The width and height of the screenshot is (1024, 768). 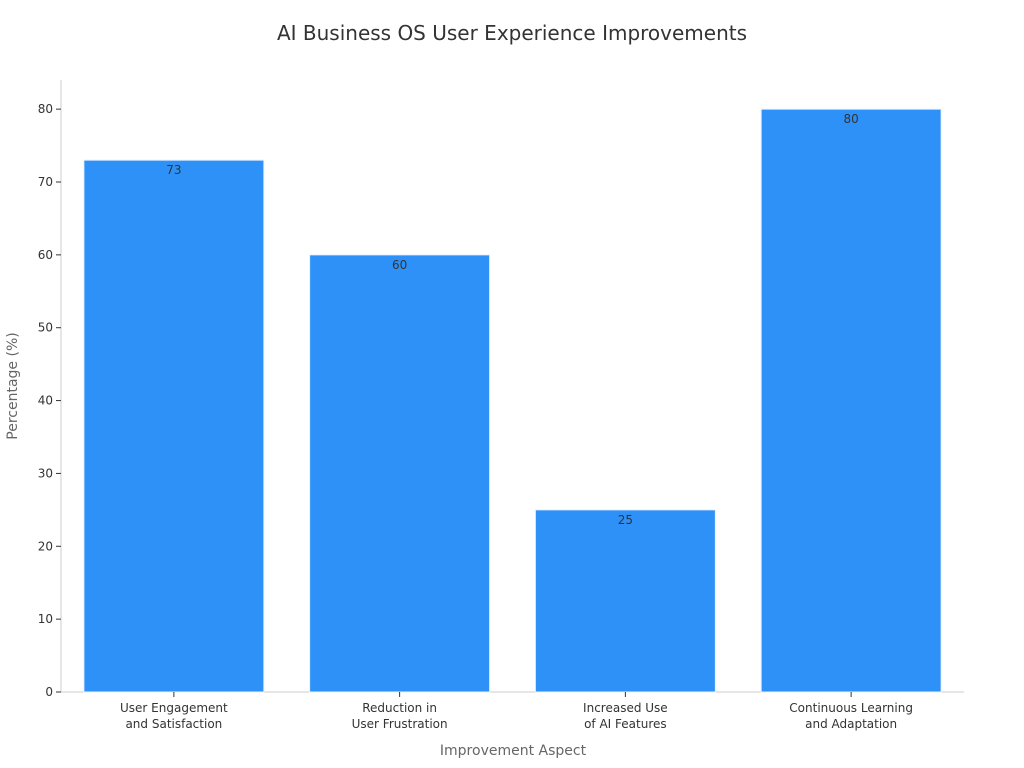 I want to click on bar-value-label: 60, so click(x=399, y=265).